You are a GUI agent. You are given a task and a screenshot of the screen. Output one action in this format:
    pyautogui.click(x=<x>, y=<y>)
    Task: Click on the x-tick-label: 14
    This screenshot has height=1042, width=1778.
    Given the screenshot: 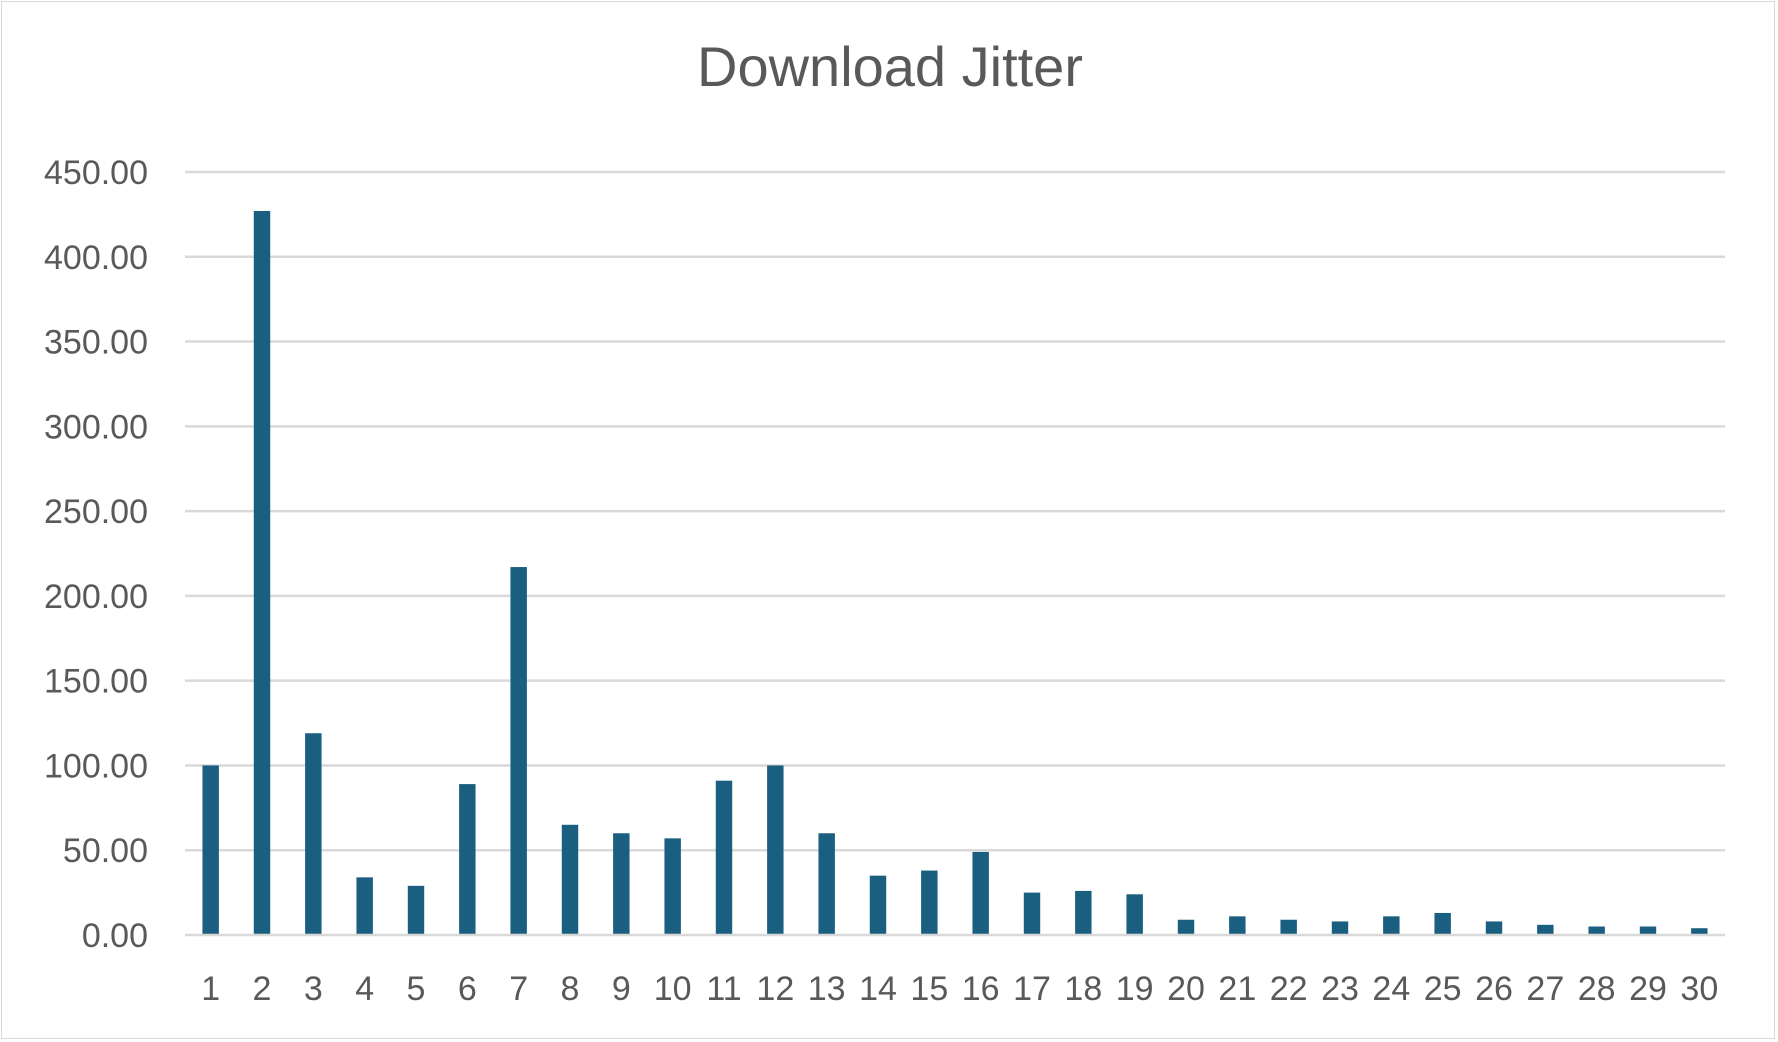 What is the action you would take?
    pyautogui.click(x=878, y=989)
    